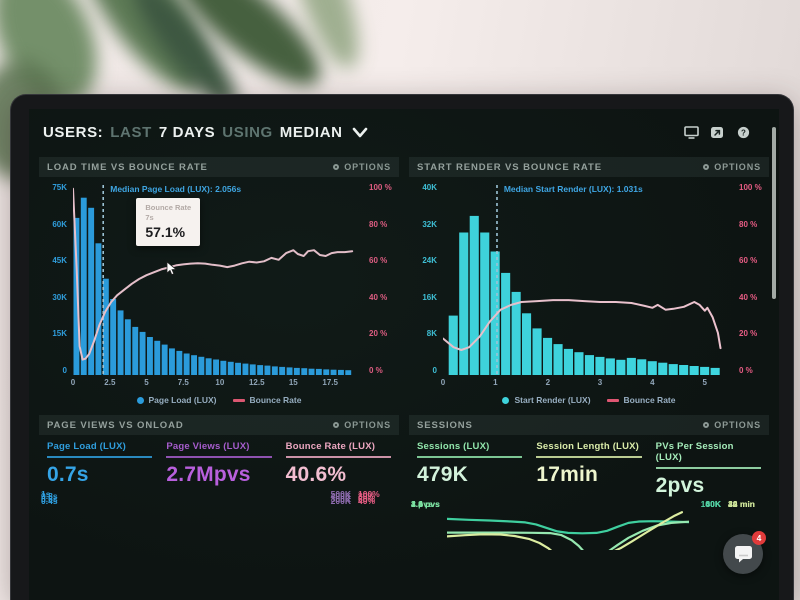 This screenshot has height=600, width=800. Describe the element at coordinates (691, 132) in the screenshot. I see `display-icon` at that location.